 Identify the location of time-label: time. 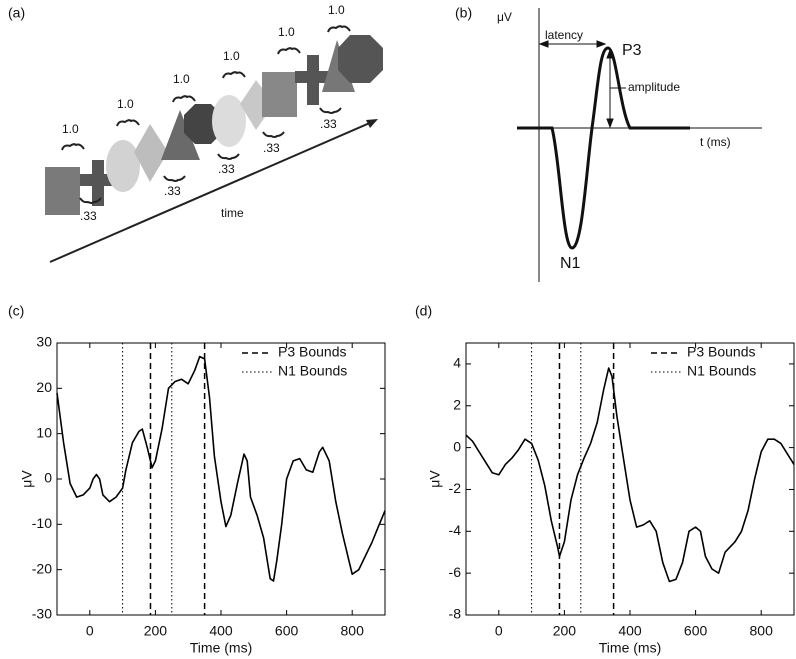
(232, 213).